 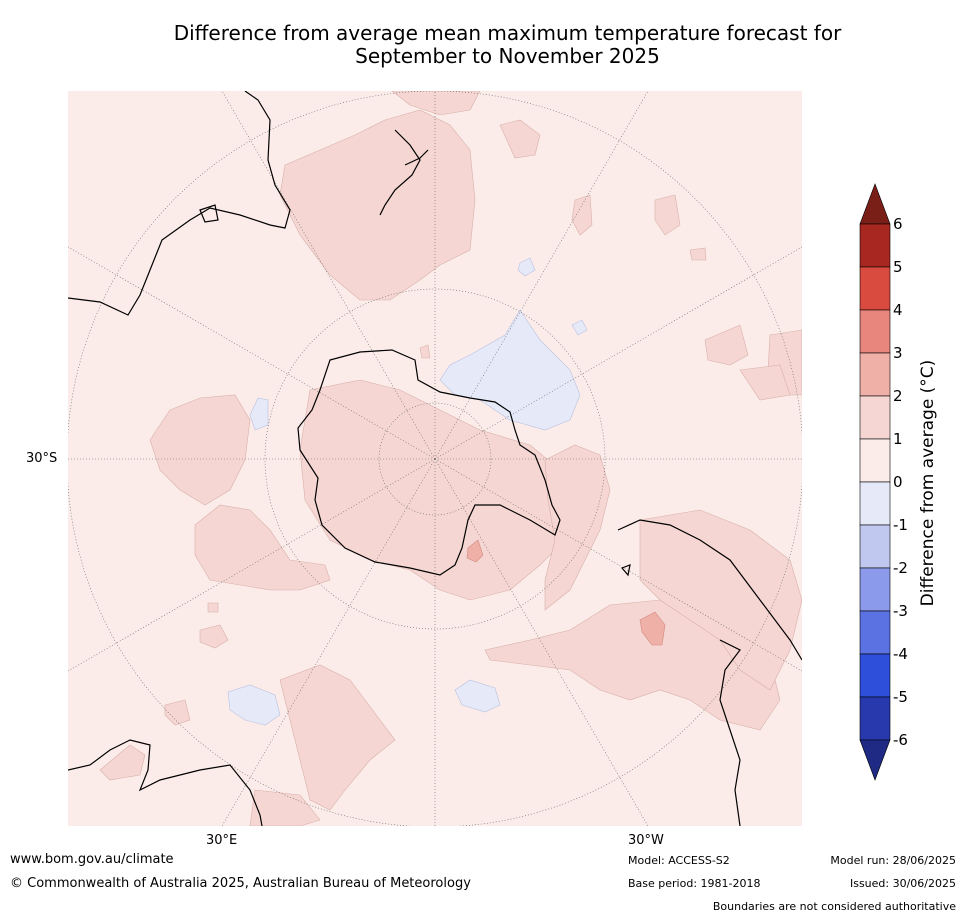 I want to click on colorbar-upper-arrow, so click(x=875, y=204).